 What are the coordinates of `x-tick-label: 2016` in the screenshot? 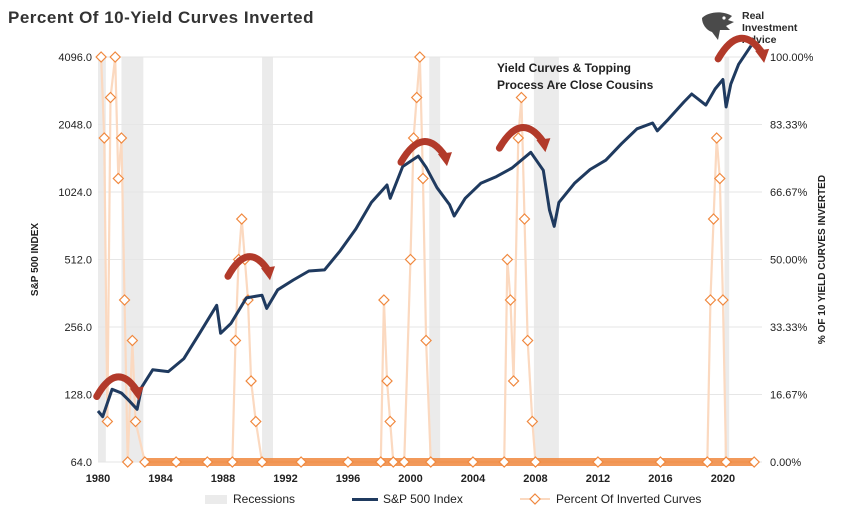 It's located at (660, 479).